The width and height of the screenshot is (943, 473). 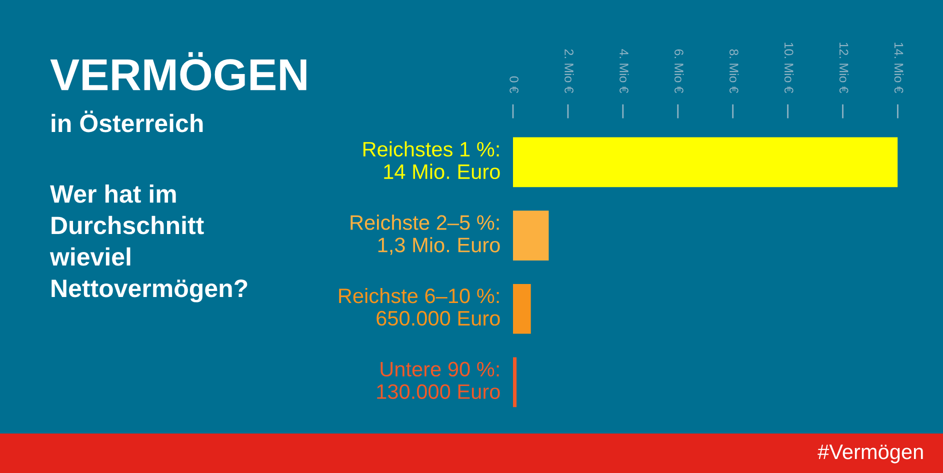 I want to click on x-tick-label: 2. Mio €, so click(x=569, y=71).